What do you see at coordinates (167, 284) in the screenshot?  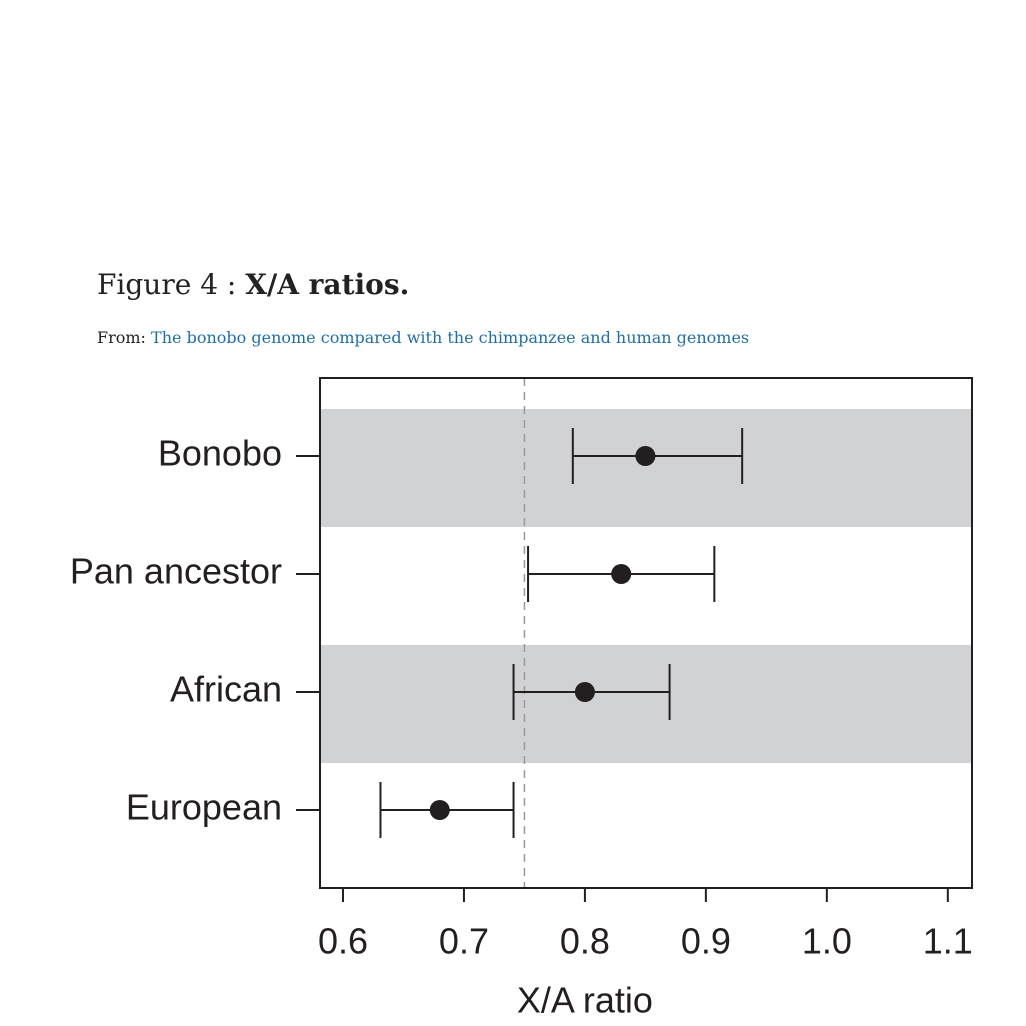 I see `figure-label: Figure 4 :` at bounding box center [167, 284].